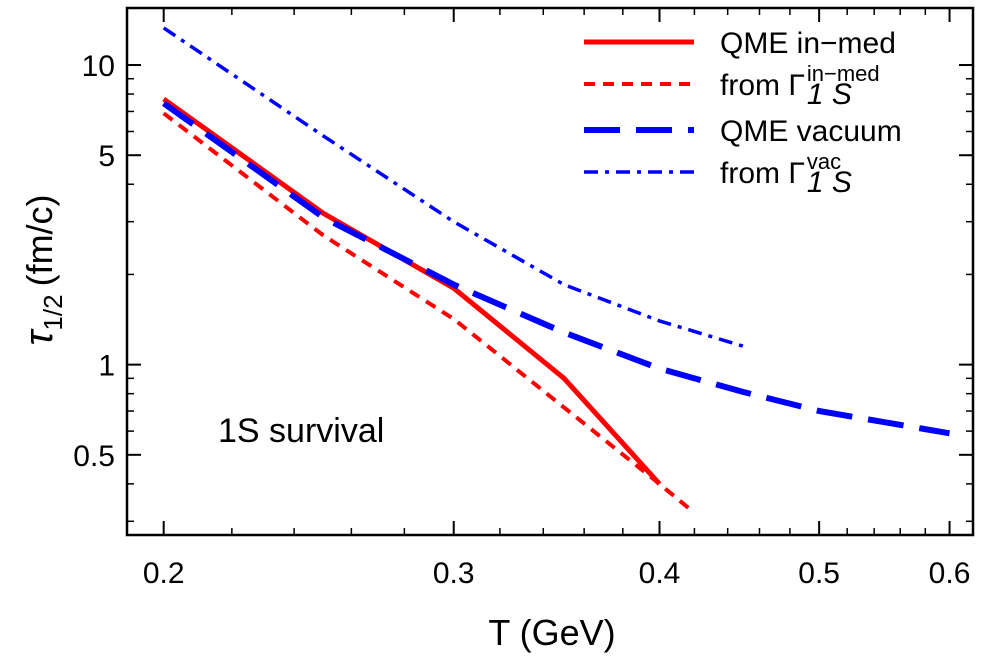 Image resolution: width=997 pixels, height=658 pixels. I want to click on y-tick-label-1: 1, so click(106, 366).